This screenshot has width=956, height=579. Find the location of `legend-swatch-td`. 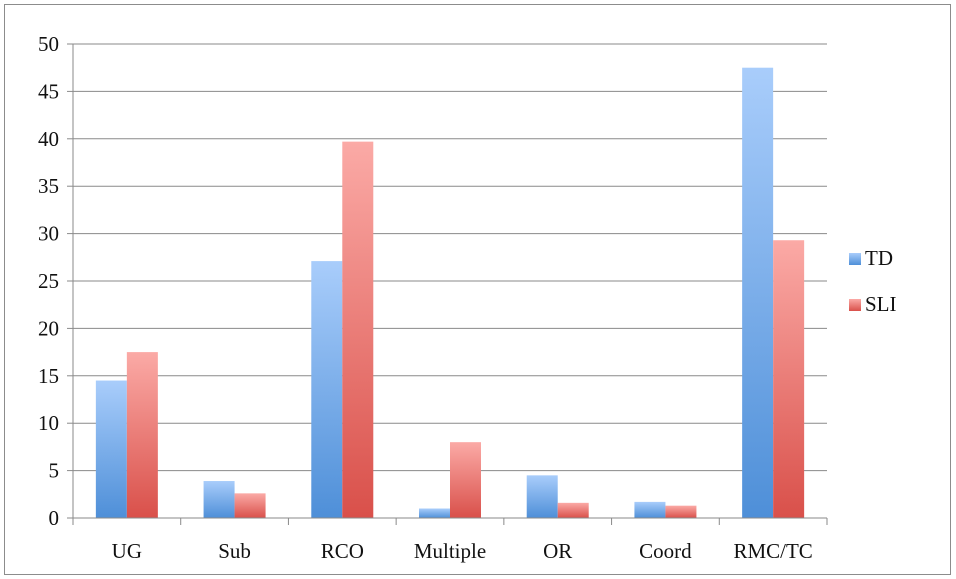

legend-swatch-td is located at coordinates (855, 259).